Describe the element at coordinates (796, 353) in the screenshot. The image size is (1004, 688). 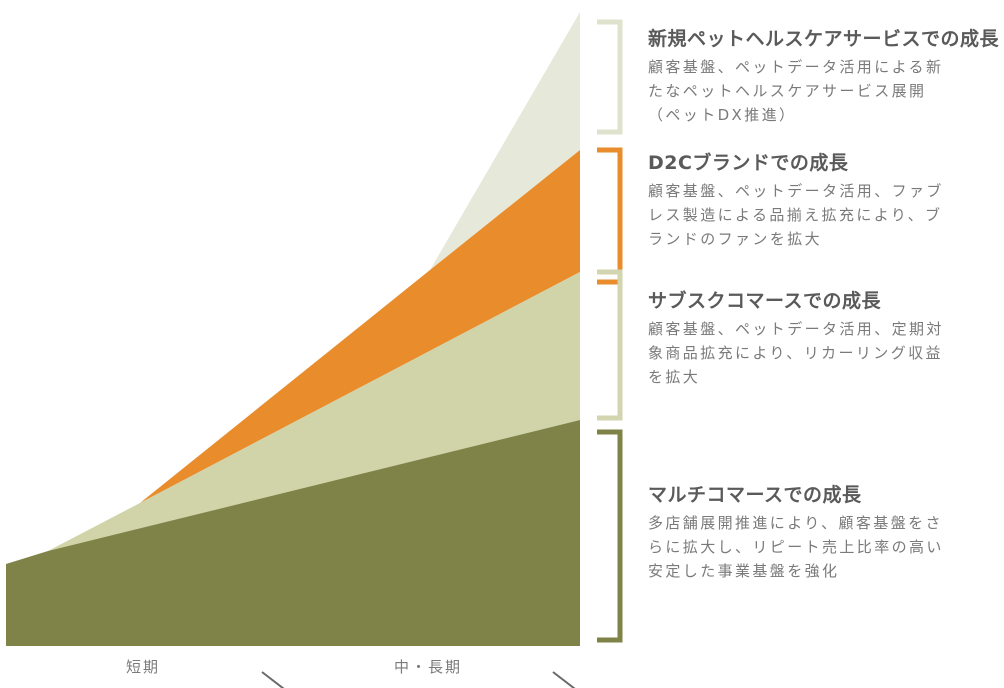
I see `segment-description: 顧客基盤、ペットデータ活用、定期対 象商品拡充により、リカーリング収益 を拡大` at that location.